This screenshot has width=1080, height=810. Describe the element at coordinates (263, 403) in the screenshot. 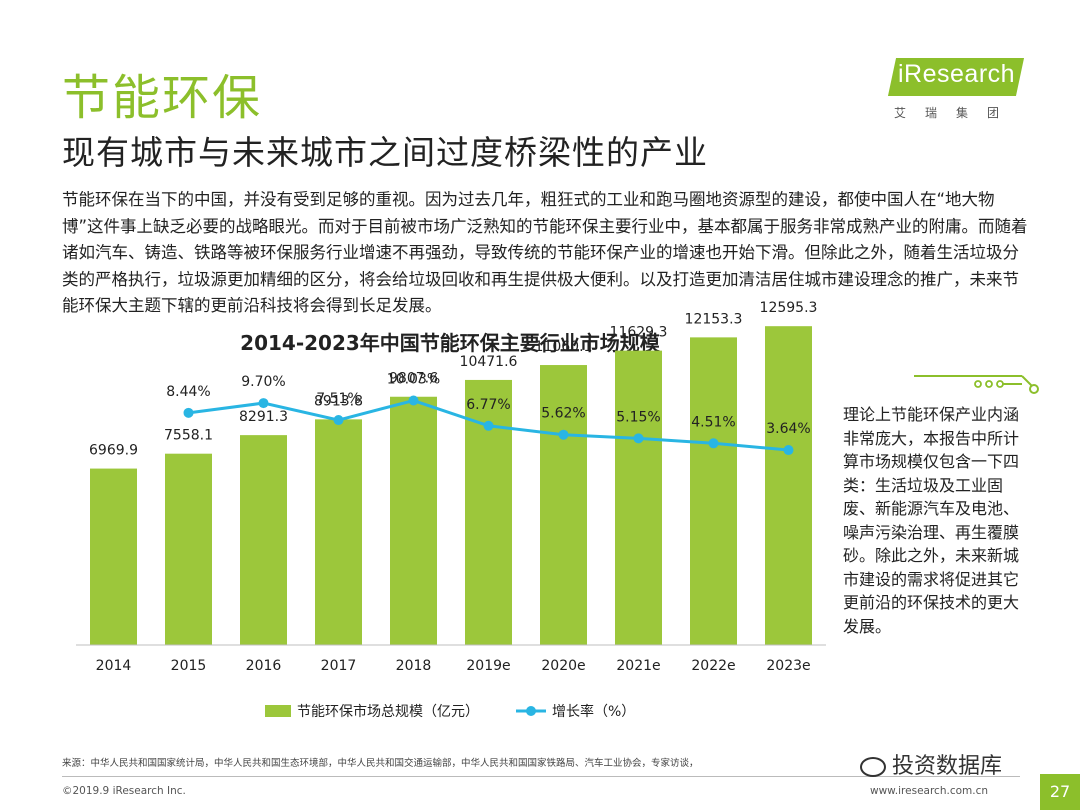

I see `growth-point-2016` at that location.